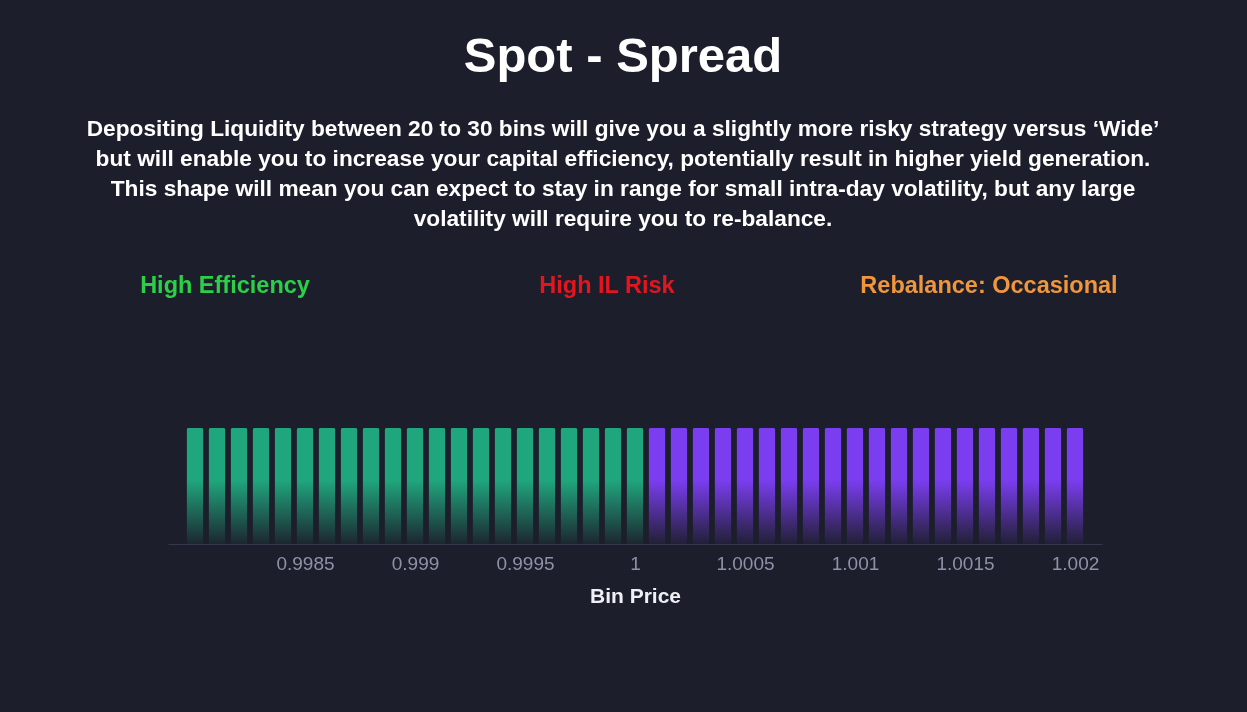 This screenshot has width=1247, height=712. What do you see at coordinates (989, 285) in the screenshot?
I see `text: Rebalance: Occasional` at bounding box center [989, 285].